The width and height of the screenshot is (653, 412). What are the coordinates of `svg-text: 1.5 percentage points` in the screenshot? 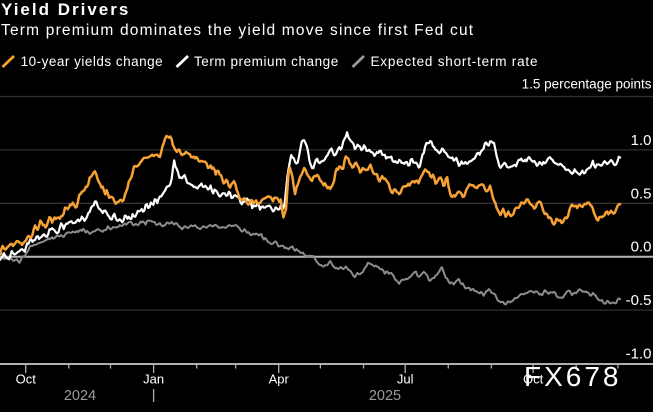 It's located at (587, 84).